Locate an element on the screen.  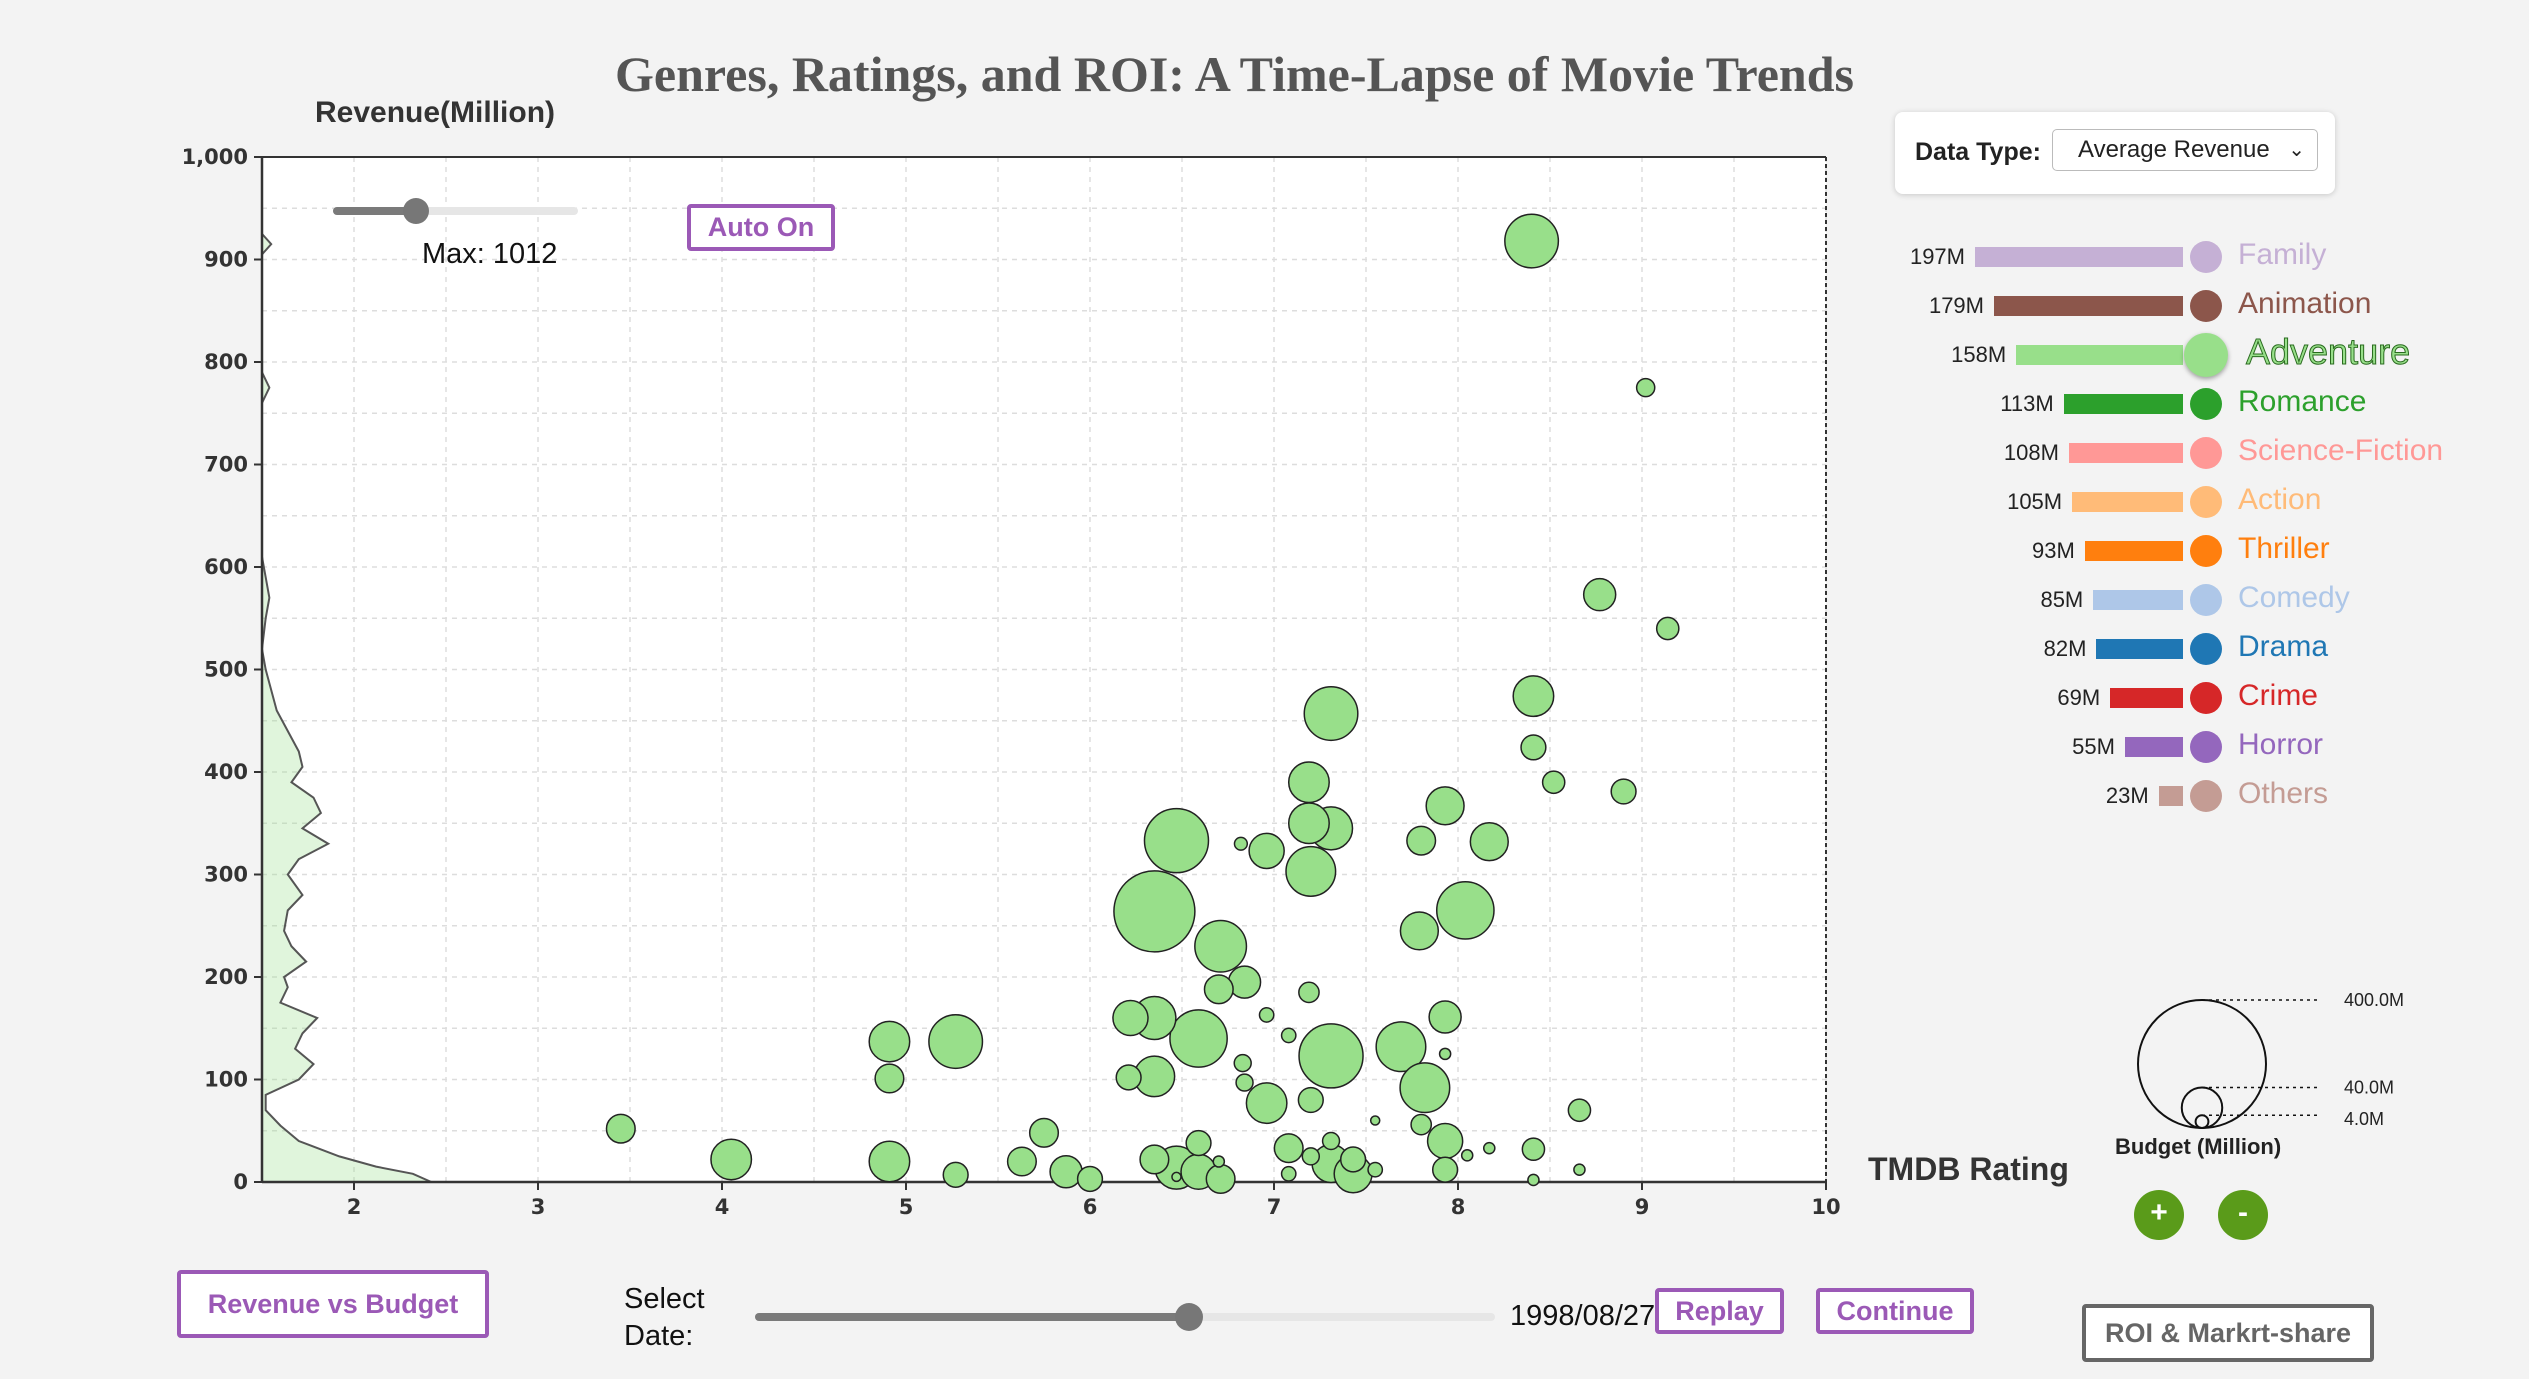
legend-item-adventure: 158M Adventure is located at coordinates (1264, 354).